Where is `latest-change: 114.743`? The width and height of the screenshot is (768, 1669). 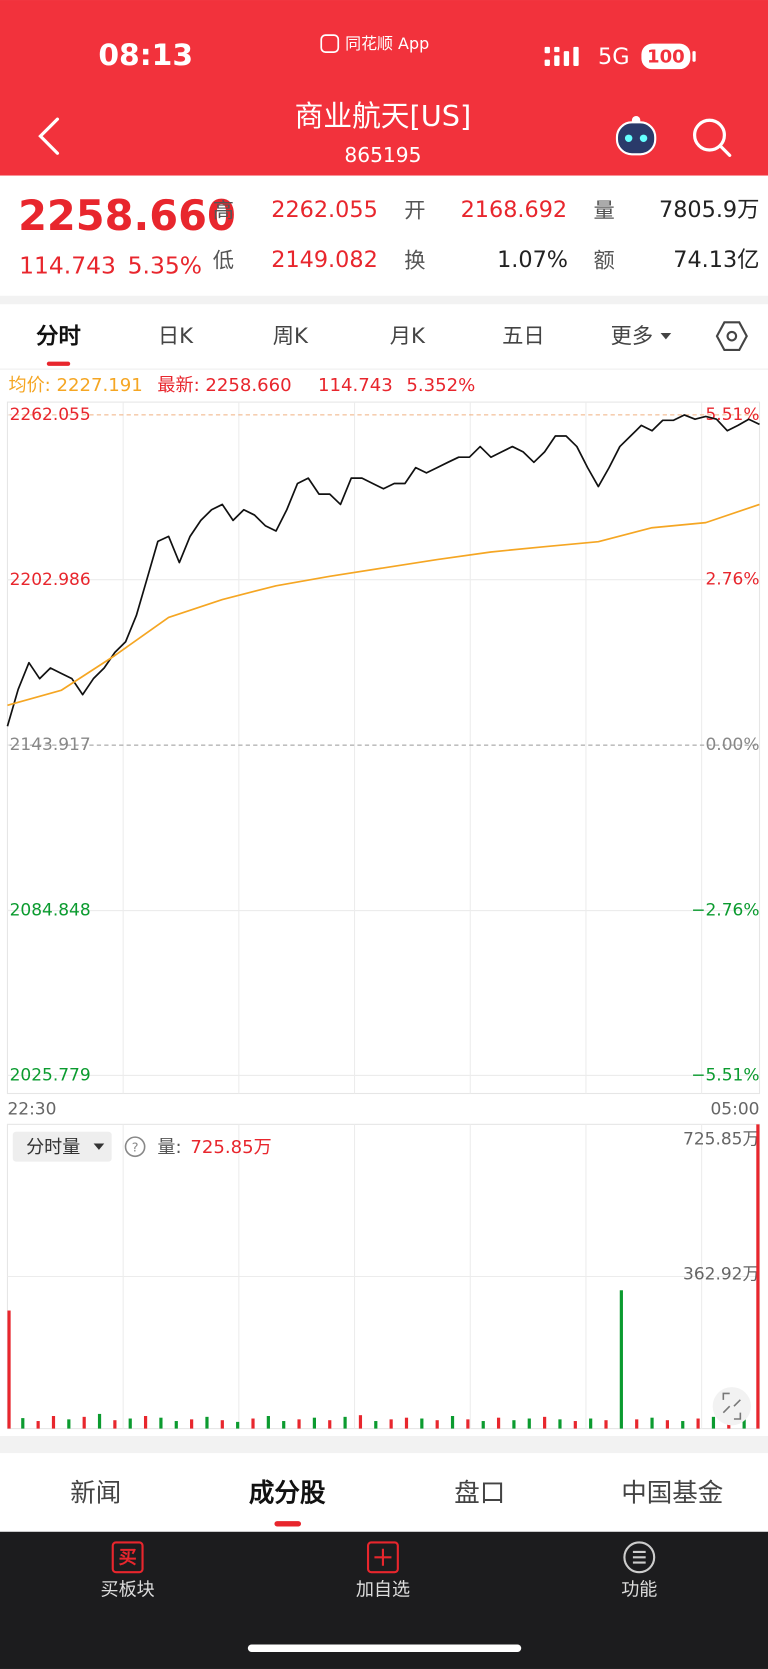 latest-change: 114.743 is located at coordinates (355, 385).